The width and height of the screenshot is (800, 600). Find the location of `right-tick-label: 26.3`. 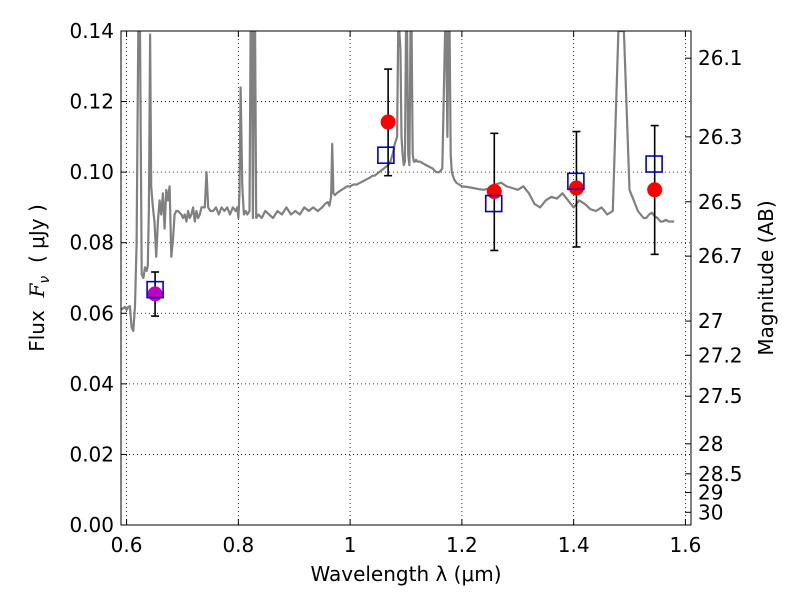

right-tick-label: 26.3 is located at coordinates (720, 137).